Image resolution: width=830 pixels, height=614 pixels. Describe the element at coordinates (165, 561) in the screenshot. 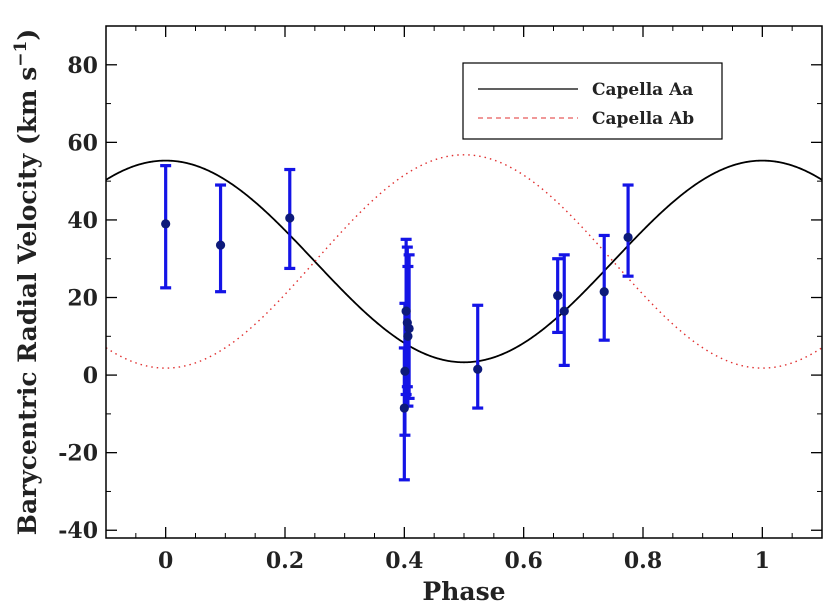

I see `x-tick-label: 0` at that location.